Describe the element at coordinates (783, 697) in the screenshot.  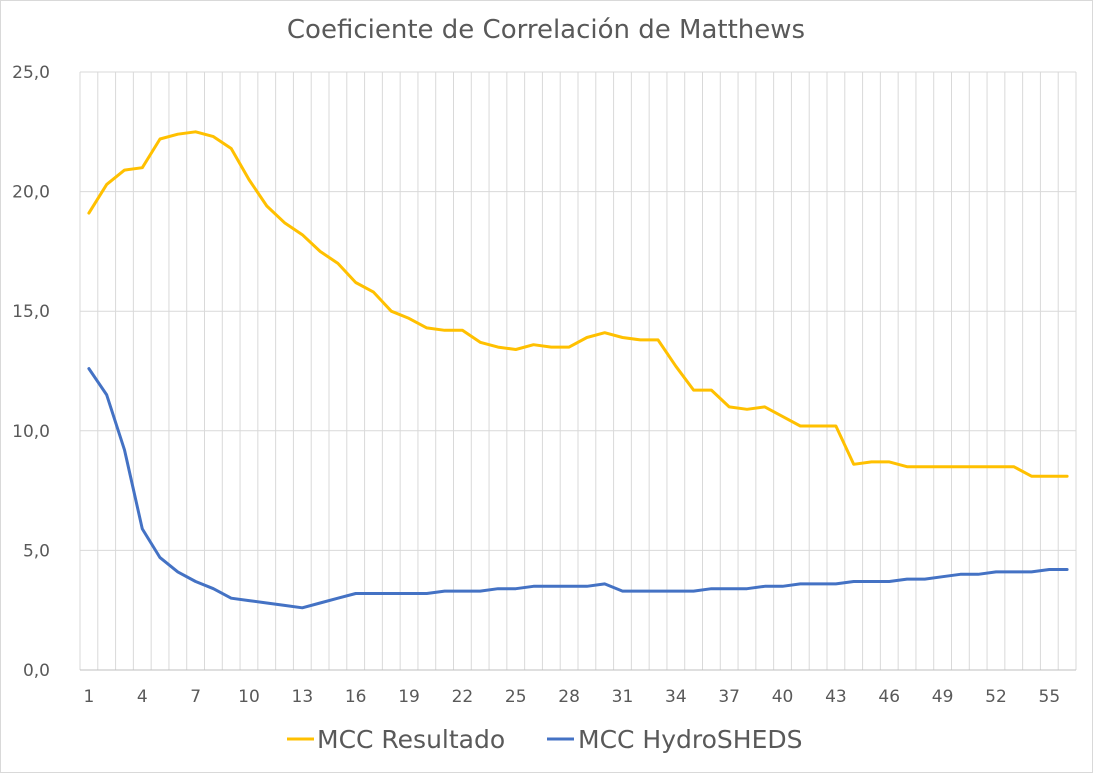
I see `x-tick-label: 40` at that location.